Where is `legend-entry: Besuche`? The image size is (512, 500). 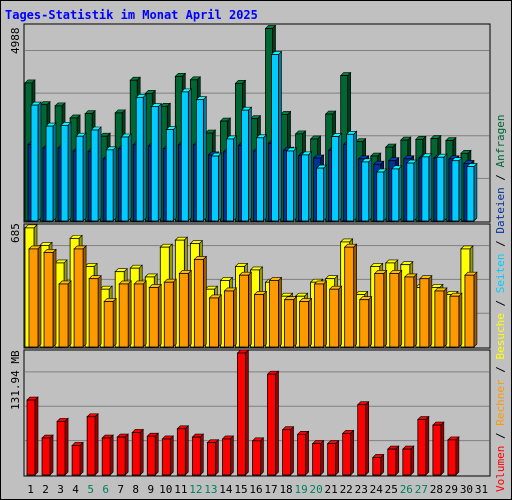
legend-entry: Besuche is located at coordinates (500, 336).